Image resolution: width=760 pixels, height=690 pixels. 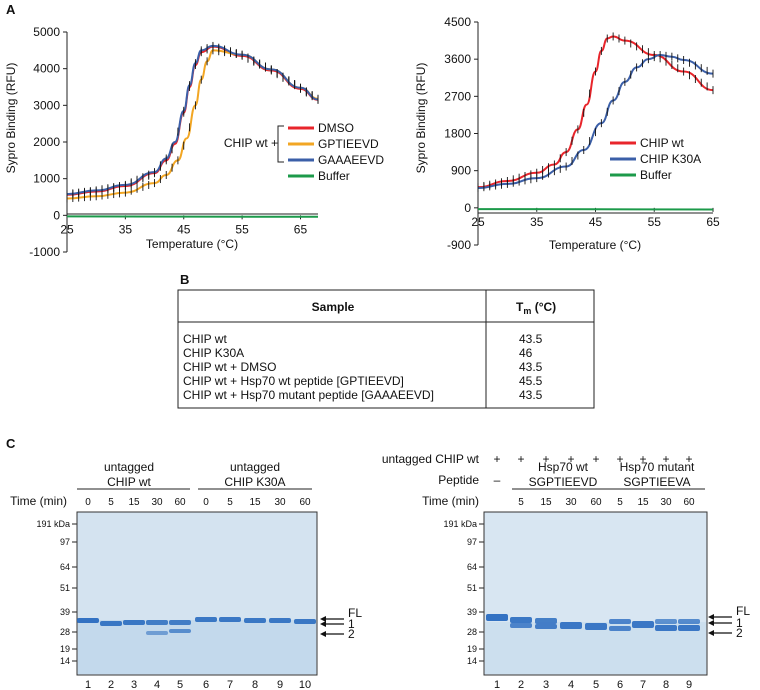 What do you see at coordinates (11, 118) in the screenshot?
I see `chart-left-y-label: Sypro Binding (RFU)` at bounding box center [11, 118].